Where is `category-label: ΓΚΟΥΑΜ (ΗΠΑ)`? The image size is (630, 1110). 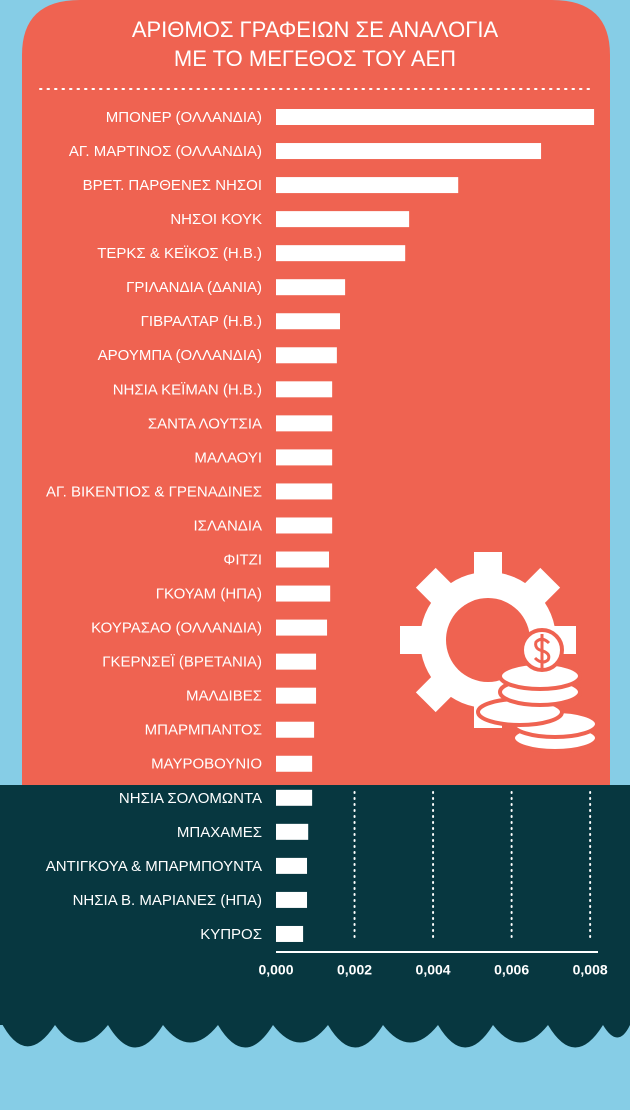
category-label: ΓΚΟΥΑΜ (ΗΠΑ) is located at coordinates (209, 594).